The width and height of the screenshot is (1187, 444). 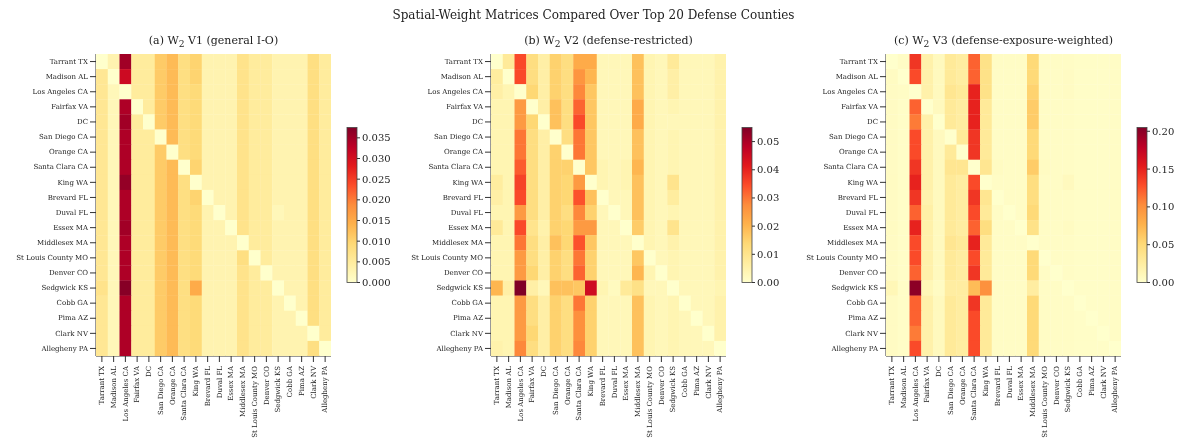 What do you see at coordinates (376, 282) in the screenshot?
I see `color-bar-label: 0.000` at bounding box center [376, 282].